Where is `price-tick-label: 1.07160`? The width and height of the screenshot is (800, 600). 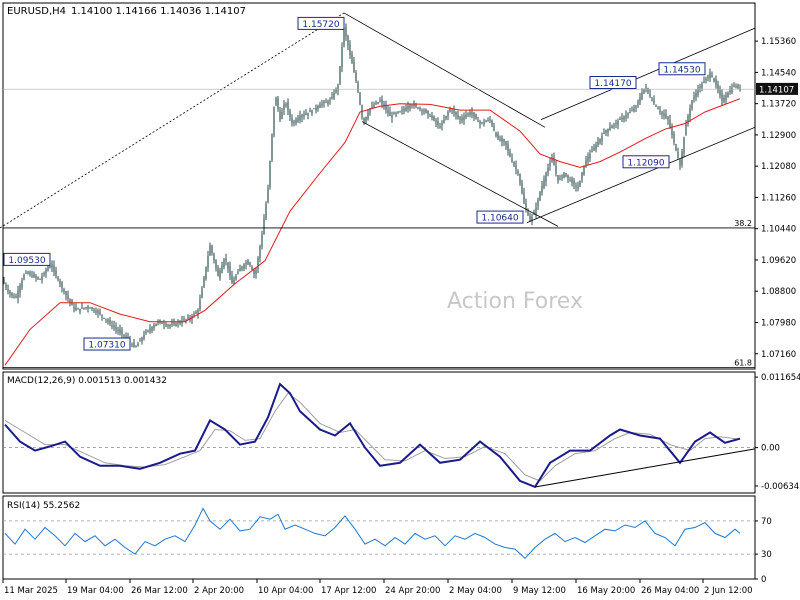 price-tick-label: 1.07160 is located at coordinates (778, 355).